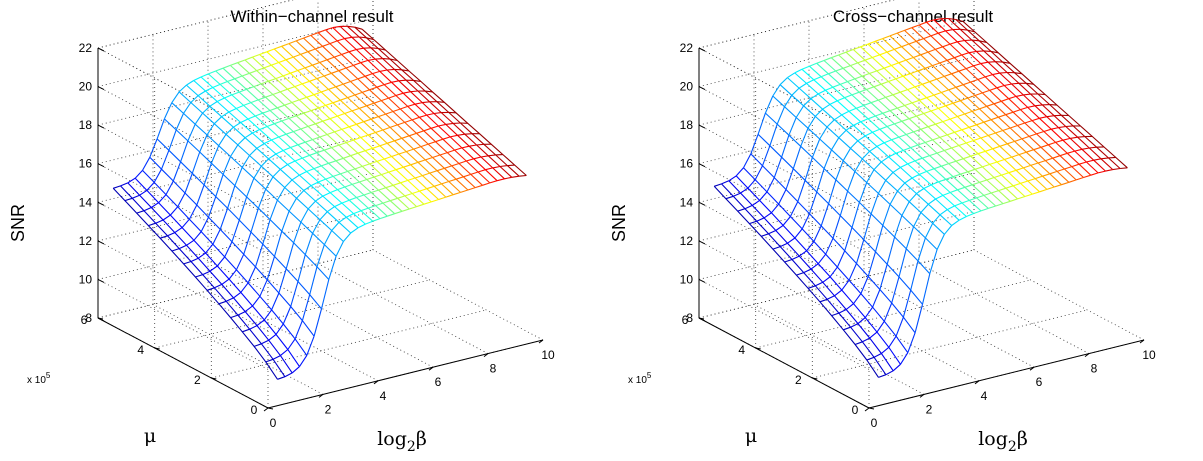 The height and width of the screenshot is (461, 1203). I want to click on x-tick-mark, so click(431, 368).